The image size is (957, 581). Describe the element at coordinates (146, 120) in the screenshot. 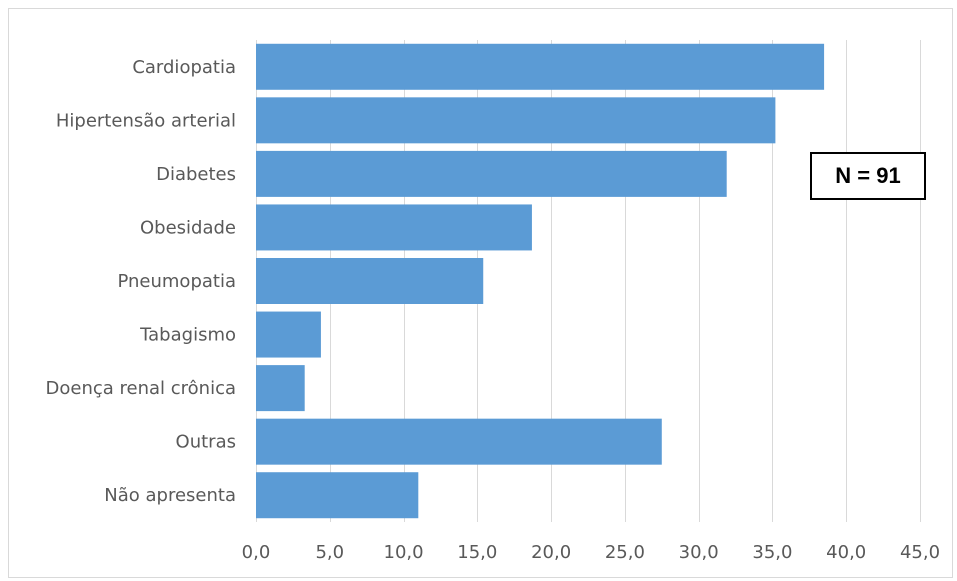

I see `category-label: Hipertensão arterial` at that location.